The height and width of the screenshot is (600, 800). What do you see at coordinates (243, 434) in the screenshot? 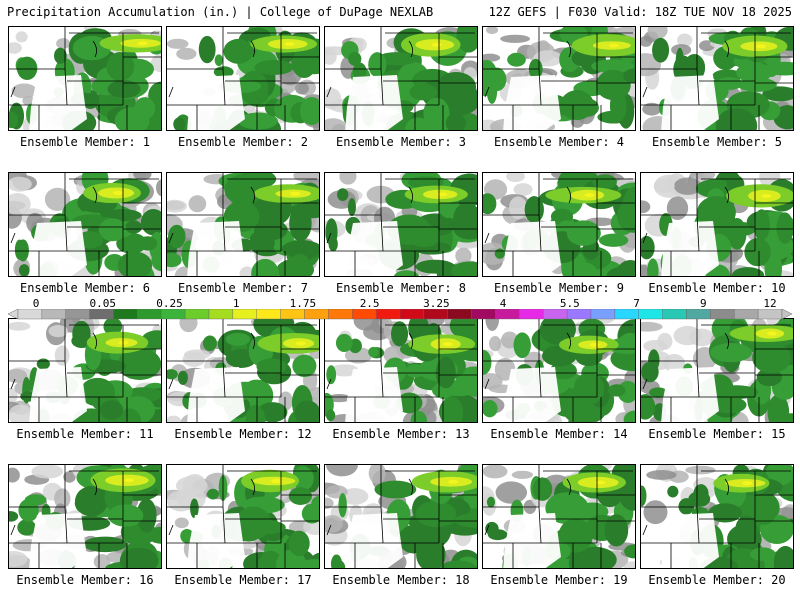
I see `member-label: Ensemble Member: 12` at bounding box center [243, 434].